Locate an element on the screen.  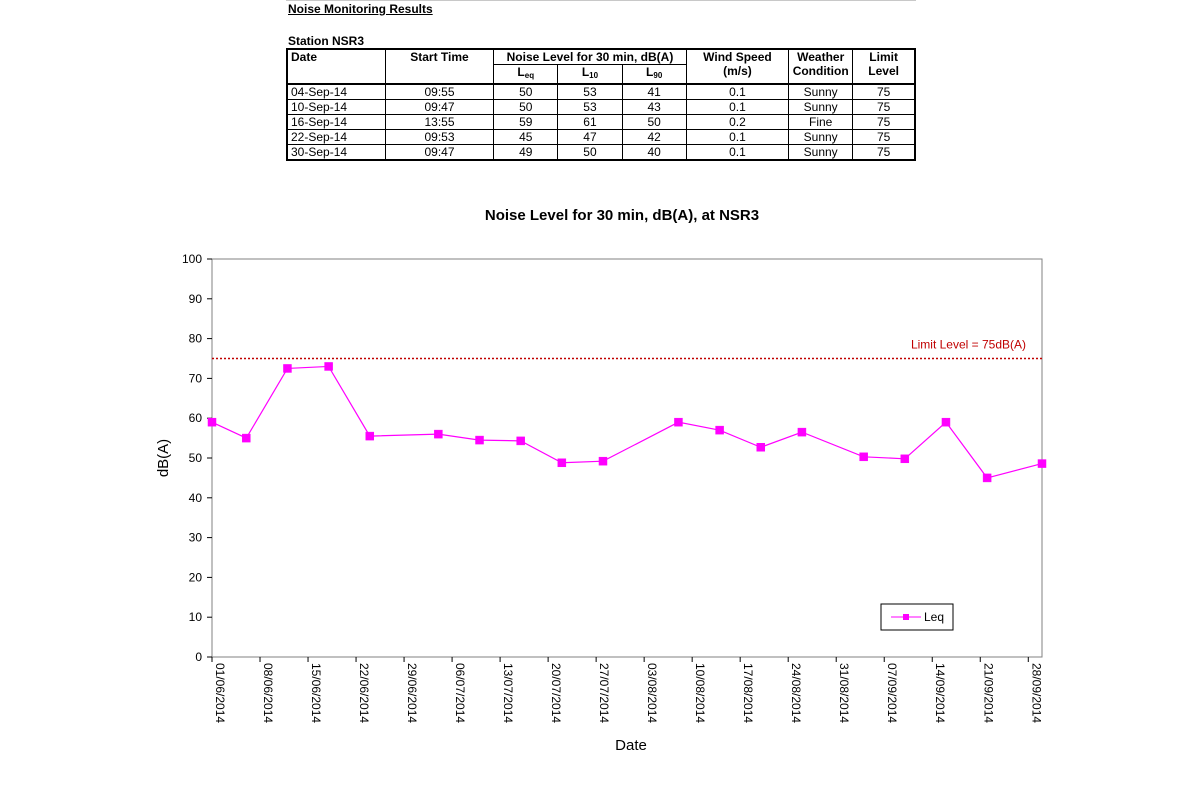
x-tick-label: 21/09/2014 is located at coordinates (988, 693).